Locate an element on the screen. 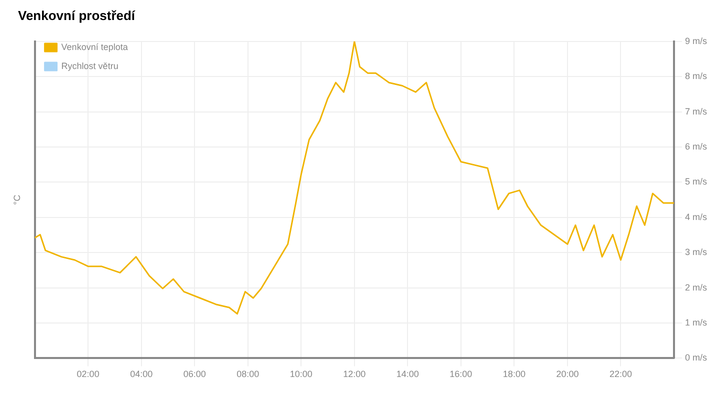 The width and height of the screenshot is (718, 404). x-tick-label: 04:00 is located at coordinates (141, 374).